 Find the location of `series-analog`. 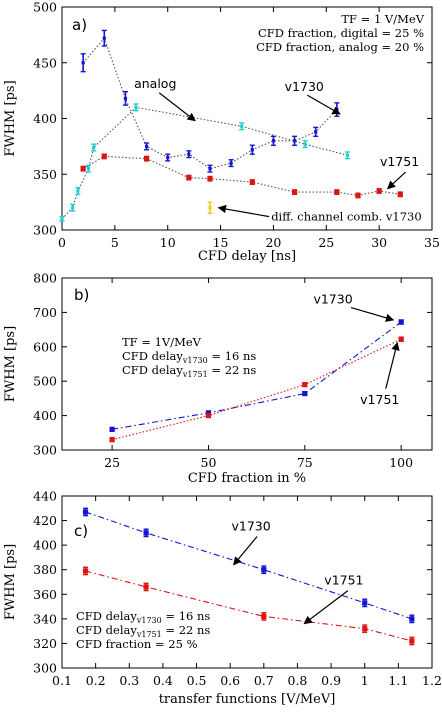

series-analog is located at coordinates (204, 162).